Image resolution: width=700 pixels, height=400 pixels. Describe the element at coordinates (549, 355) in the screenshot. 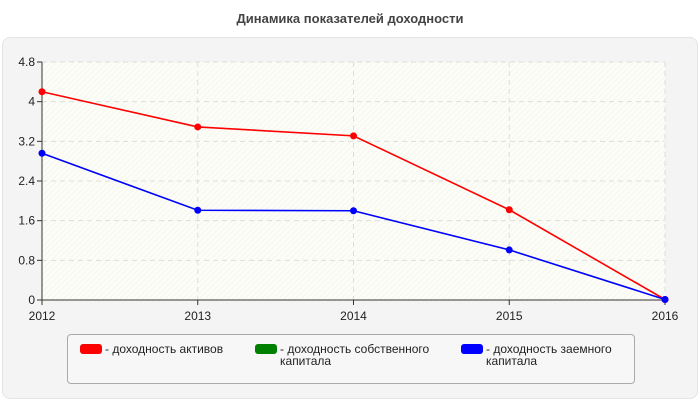

I see `legend-label-debt: - доходность заемного капитала` at that location.